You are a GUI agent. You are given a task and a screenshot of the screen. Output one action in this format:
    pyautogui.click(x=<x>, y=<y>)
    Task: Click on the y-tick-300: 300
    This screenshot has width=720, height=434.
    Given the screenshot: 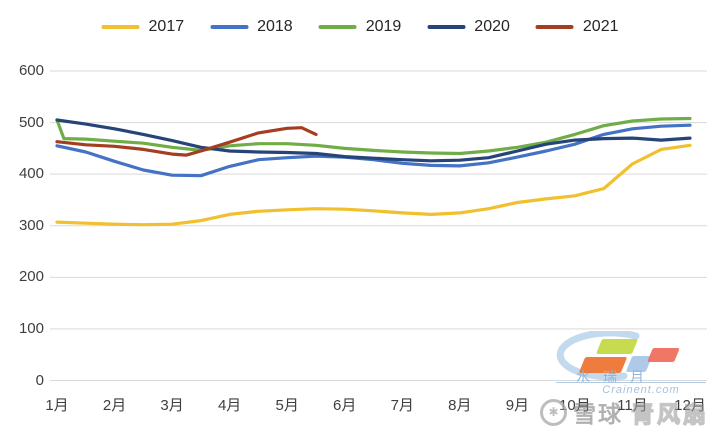 What is the action you would take?
    pyautogui.click(x=31, y=225)
    